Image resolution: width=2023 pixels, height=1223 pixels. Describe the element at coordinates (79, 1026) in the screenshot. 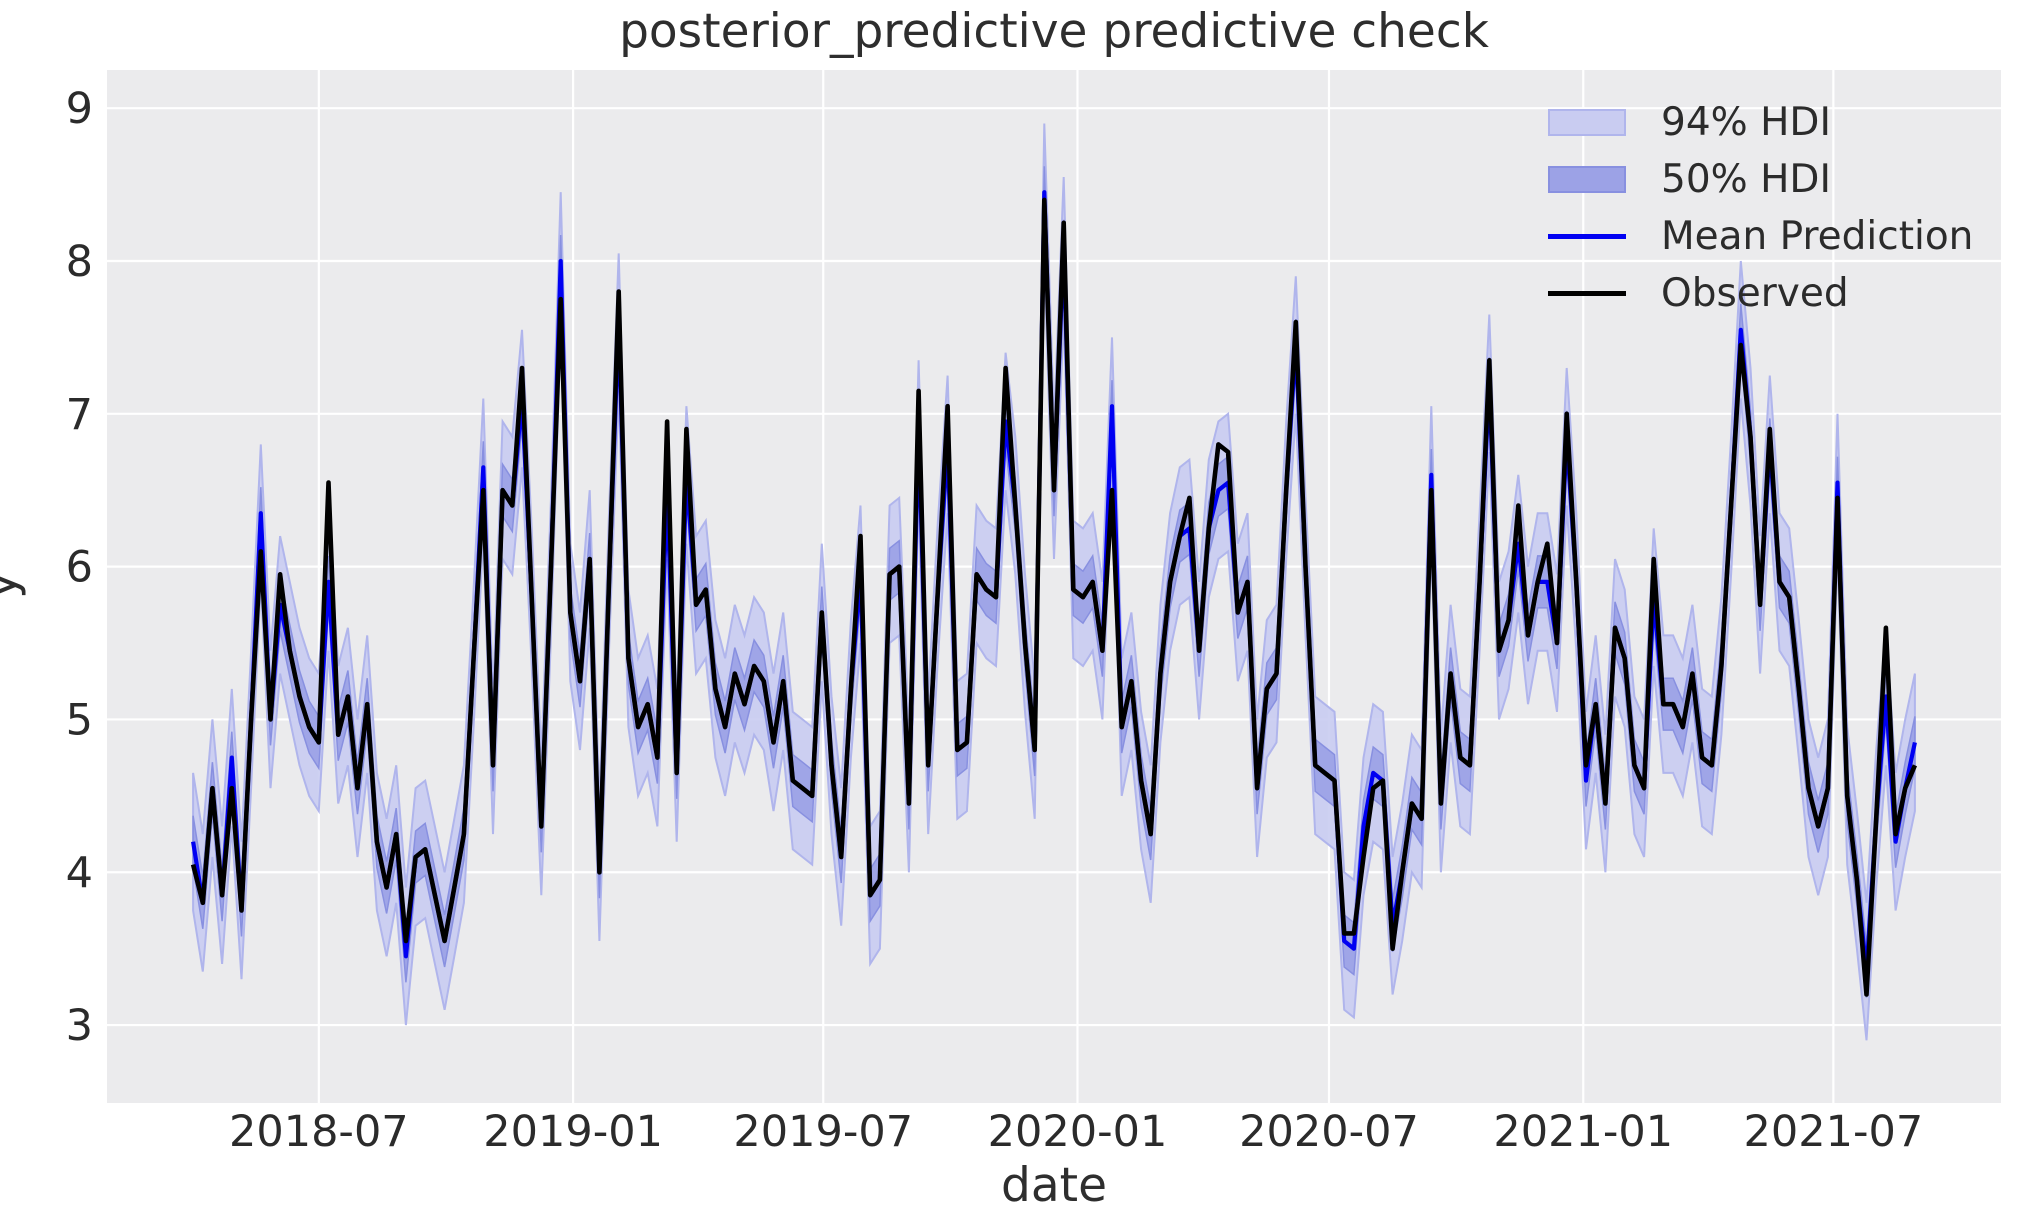

I see `y-tick-label: 3` at that location.